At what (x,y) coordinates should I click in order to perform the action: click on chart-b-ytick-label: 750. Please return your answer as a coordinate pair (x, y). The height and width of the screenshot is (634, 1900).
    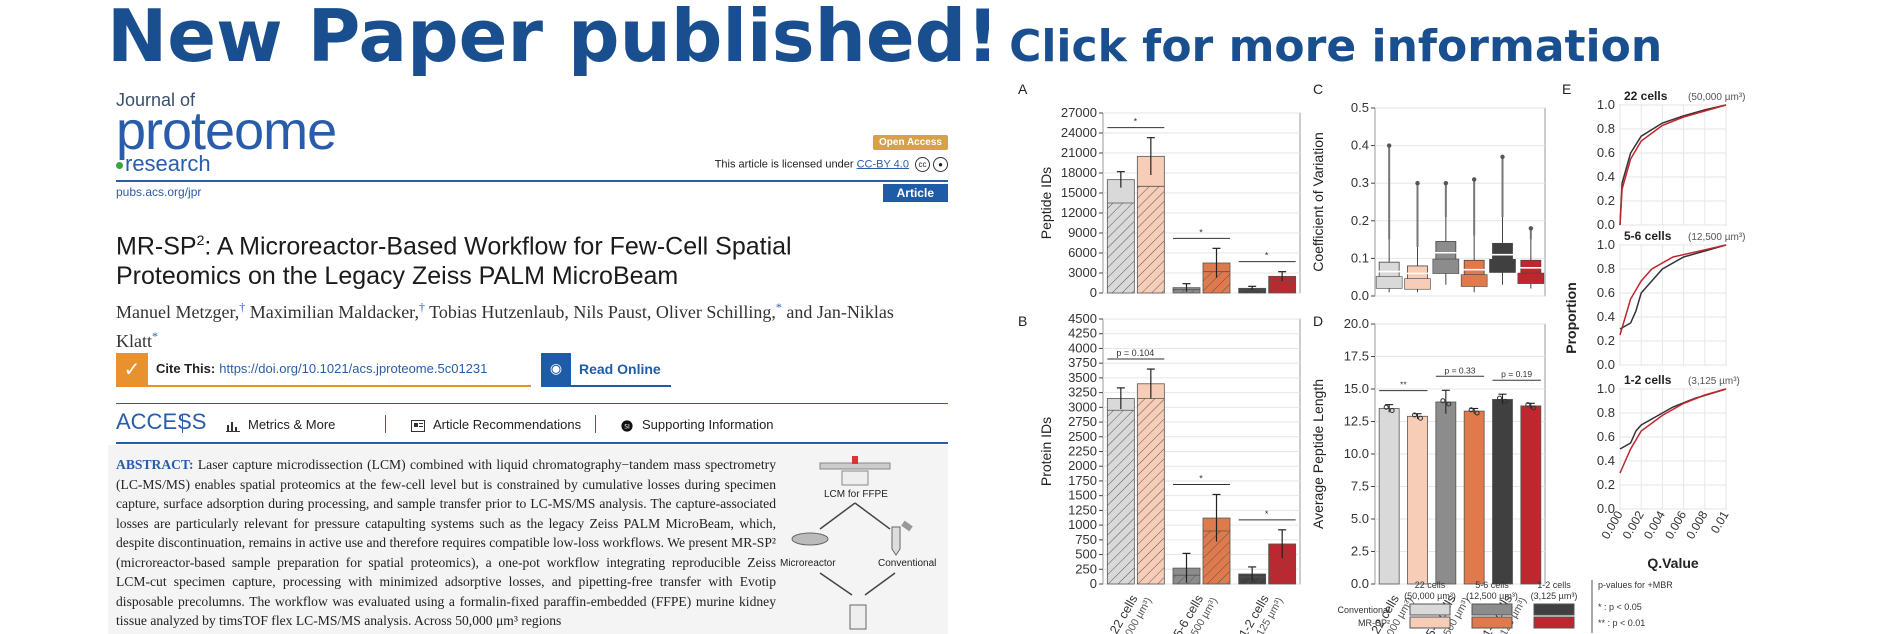
    Looking at the image, I should click on (1086, 539).